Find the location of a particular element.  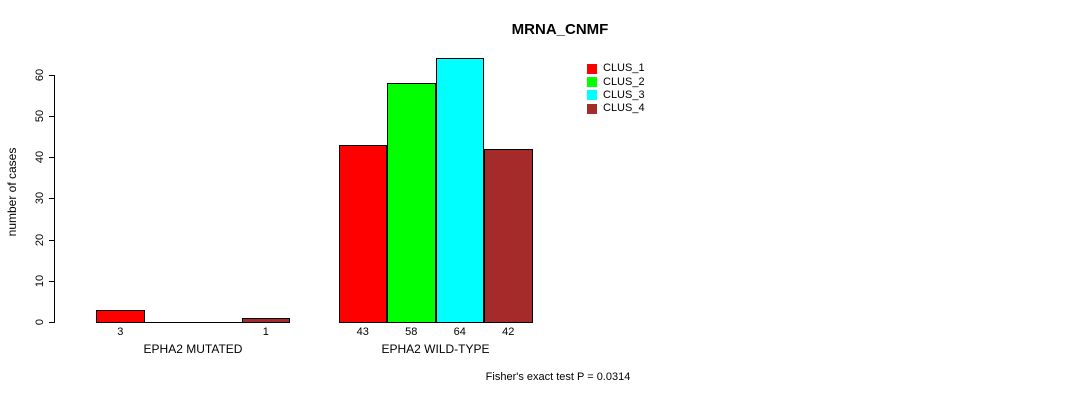

legend-item-clus_1: CLUS_1 is located at coordinates (616, 68).